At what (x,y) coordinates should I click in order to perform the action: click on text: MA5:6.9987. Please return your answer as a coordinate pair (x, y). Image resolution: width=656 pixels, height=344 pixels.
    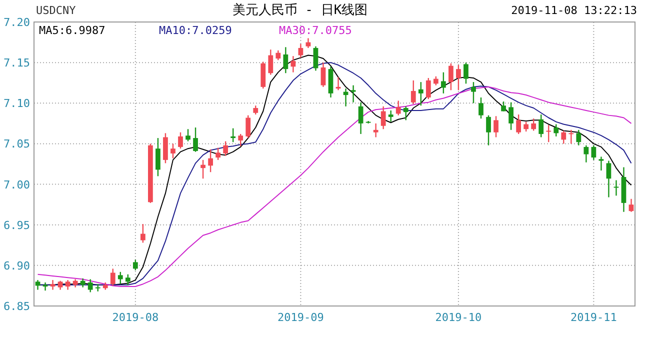
    Looking at the image, I should click on (72, 30).